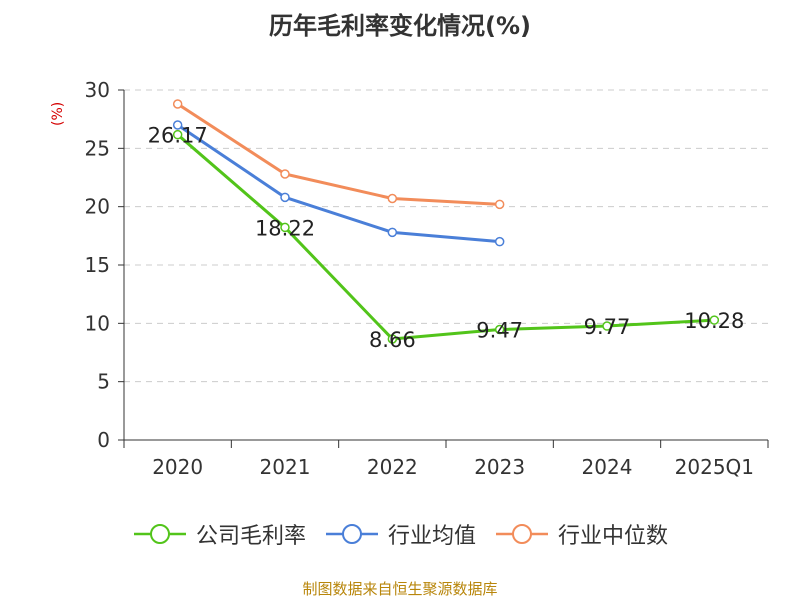  I want to click on legend-label: 公司毛利率, so click(250, 536).